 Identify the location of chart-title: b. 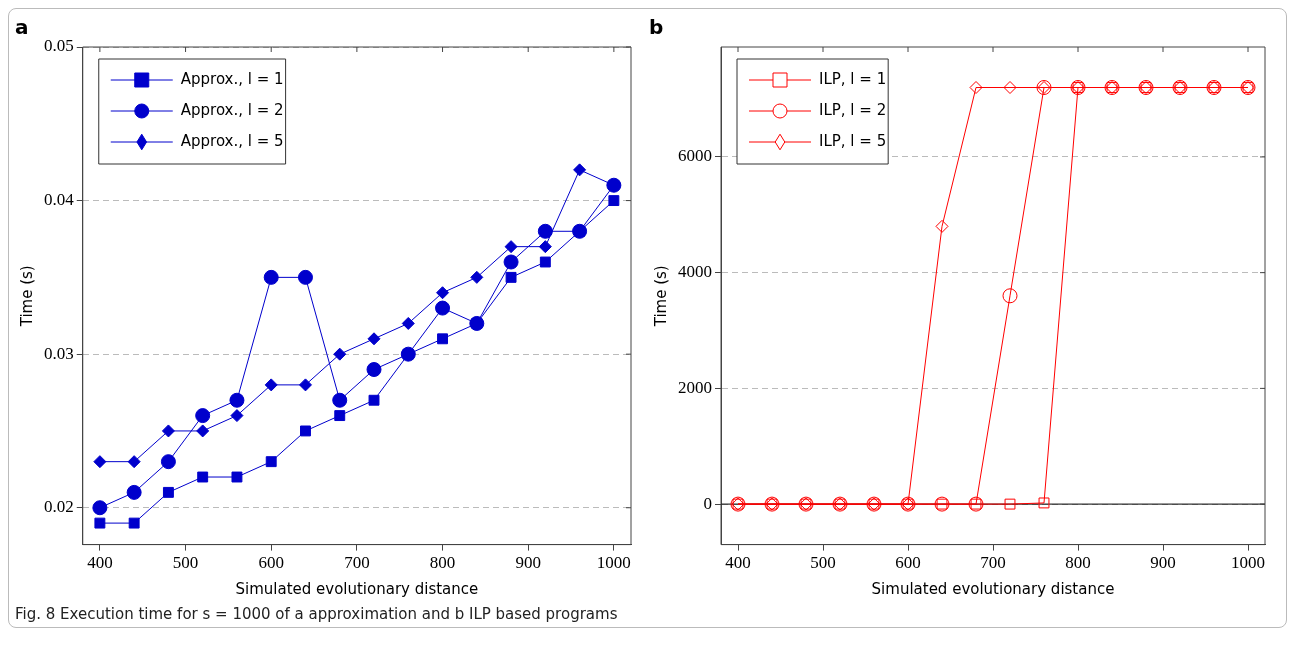
(656, 27).